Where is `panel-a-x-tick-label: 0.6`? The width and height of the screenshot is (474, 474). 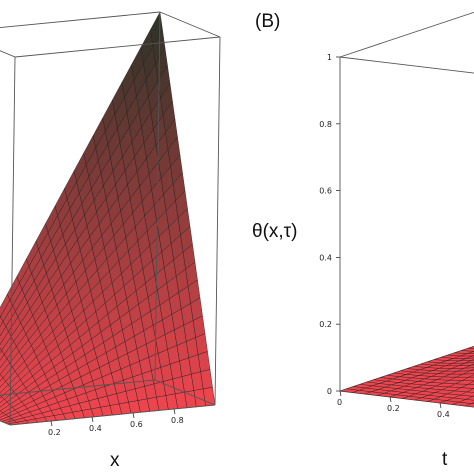
panel-a-x-tick-label: 0.6 is located at coordinates (136, 424).